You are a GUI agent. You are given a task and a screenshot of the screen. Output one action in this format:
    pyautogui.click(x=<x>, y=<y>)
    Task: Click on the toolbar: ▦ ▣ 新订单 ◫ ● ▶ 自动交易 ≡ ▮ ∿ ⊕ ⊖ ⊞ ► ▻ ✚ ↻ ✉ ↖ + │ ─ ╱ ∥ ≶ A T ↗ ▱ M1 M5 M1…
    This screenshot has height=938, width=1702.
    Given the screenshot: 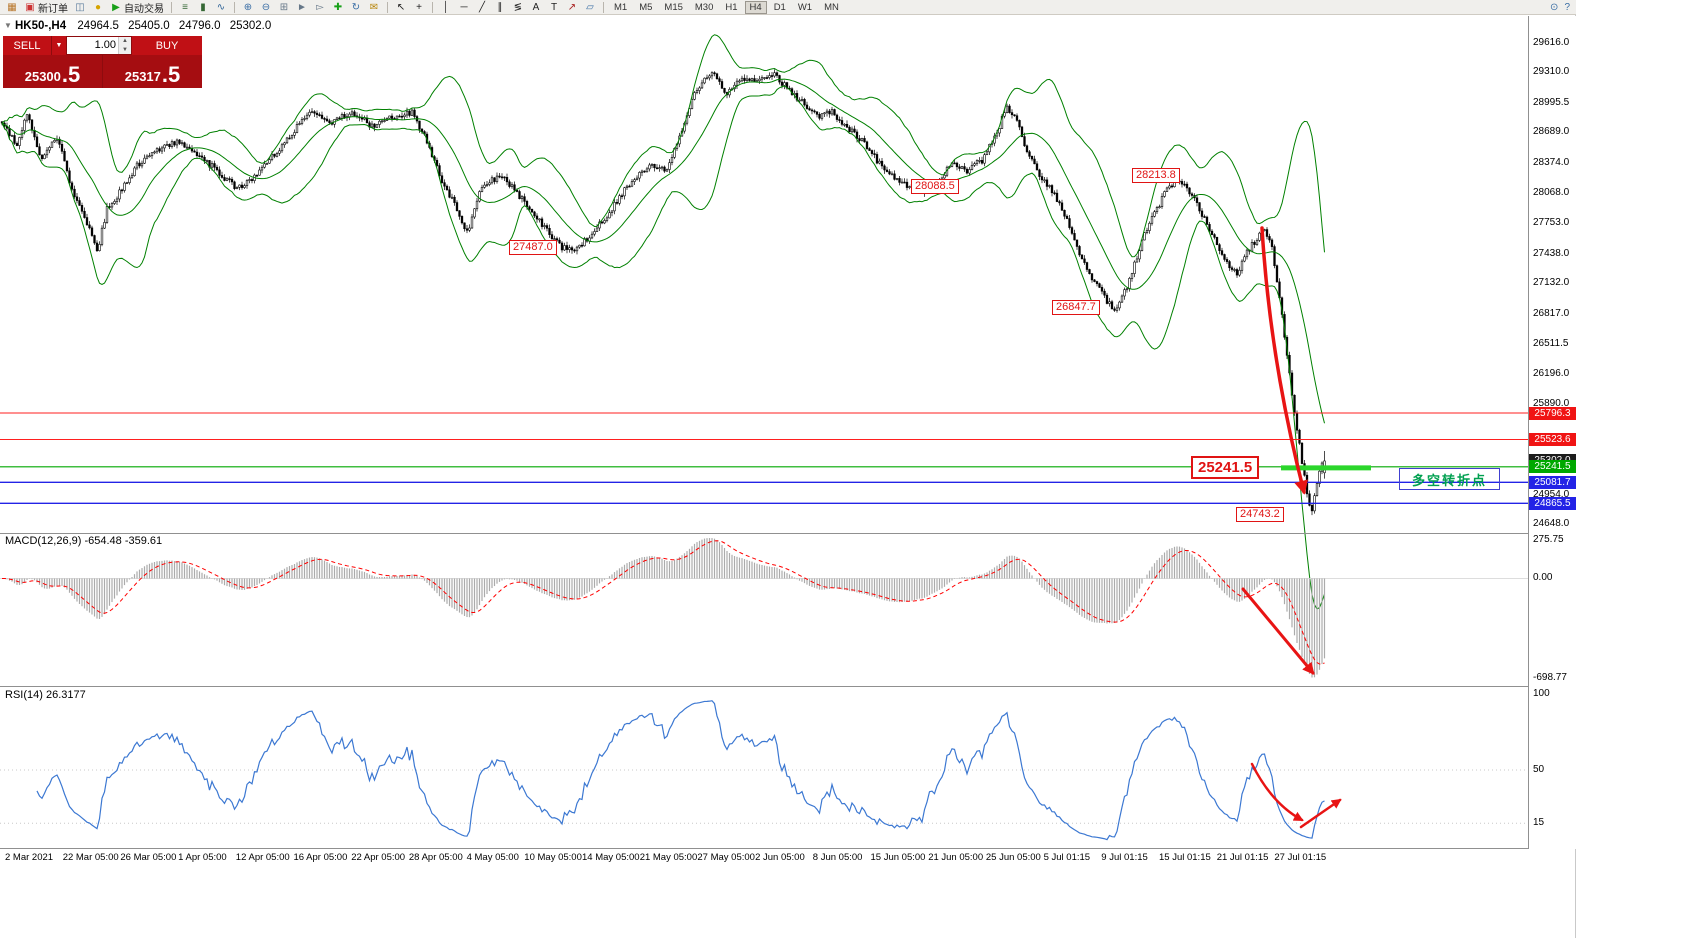 What is the action you would take?
    pyautogui.click(x=788, y=7)
    